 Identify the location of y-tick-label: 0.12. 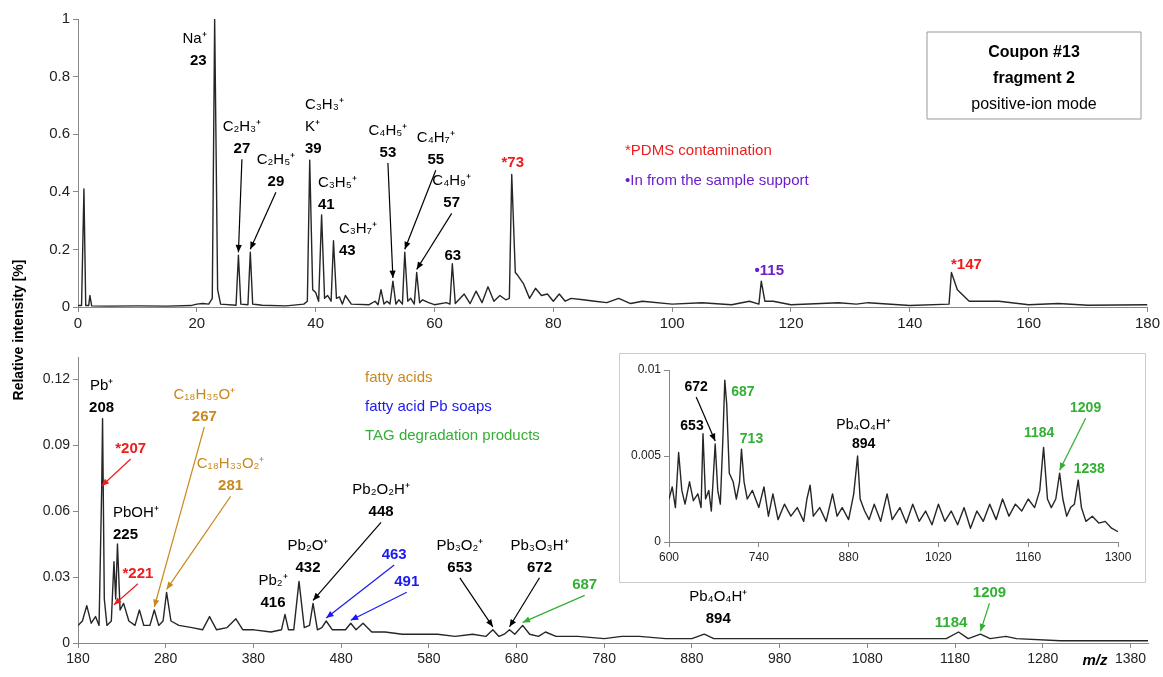
(56, 377).